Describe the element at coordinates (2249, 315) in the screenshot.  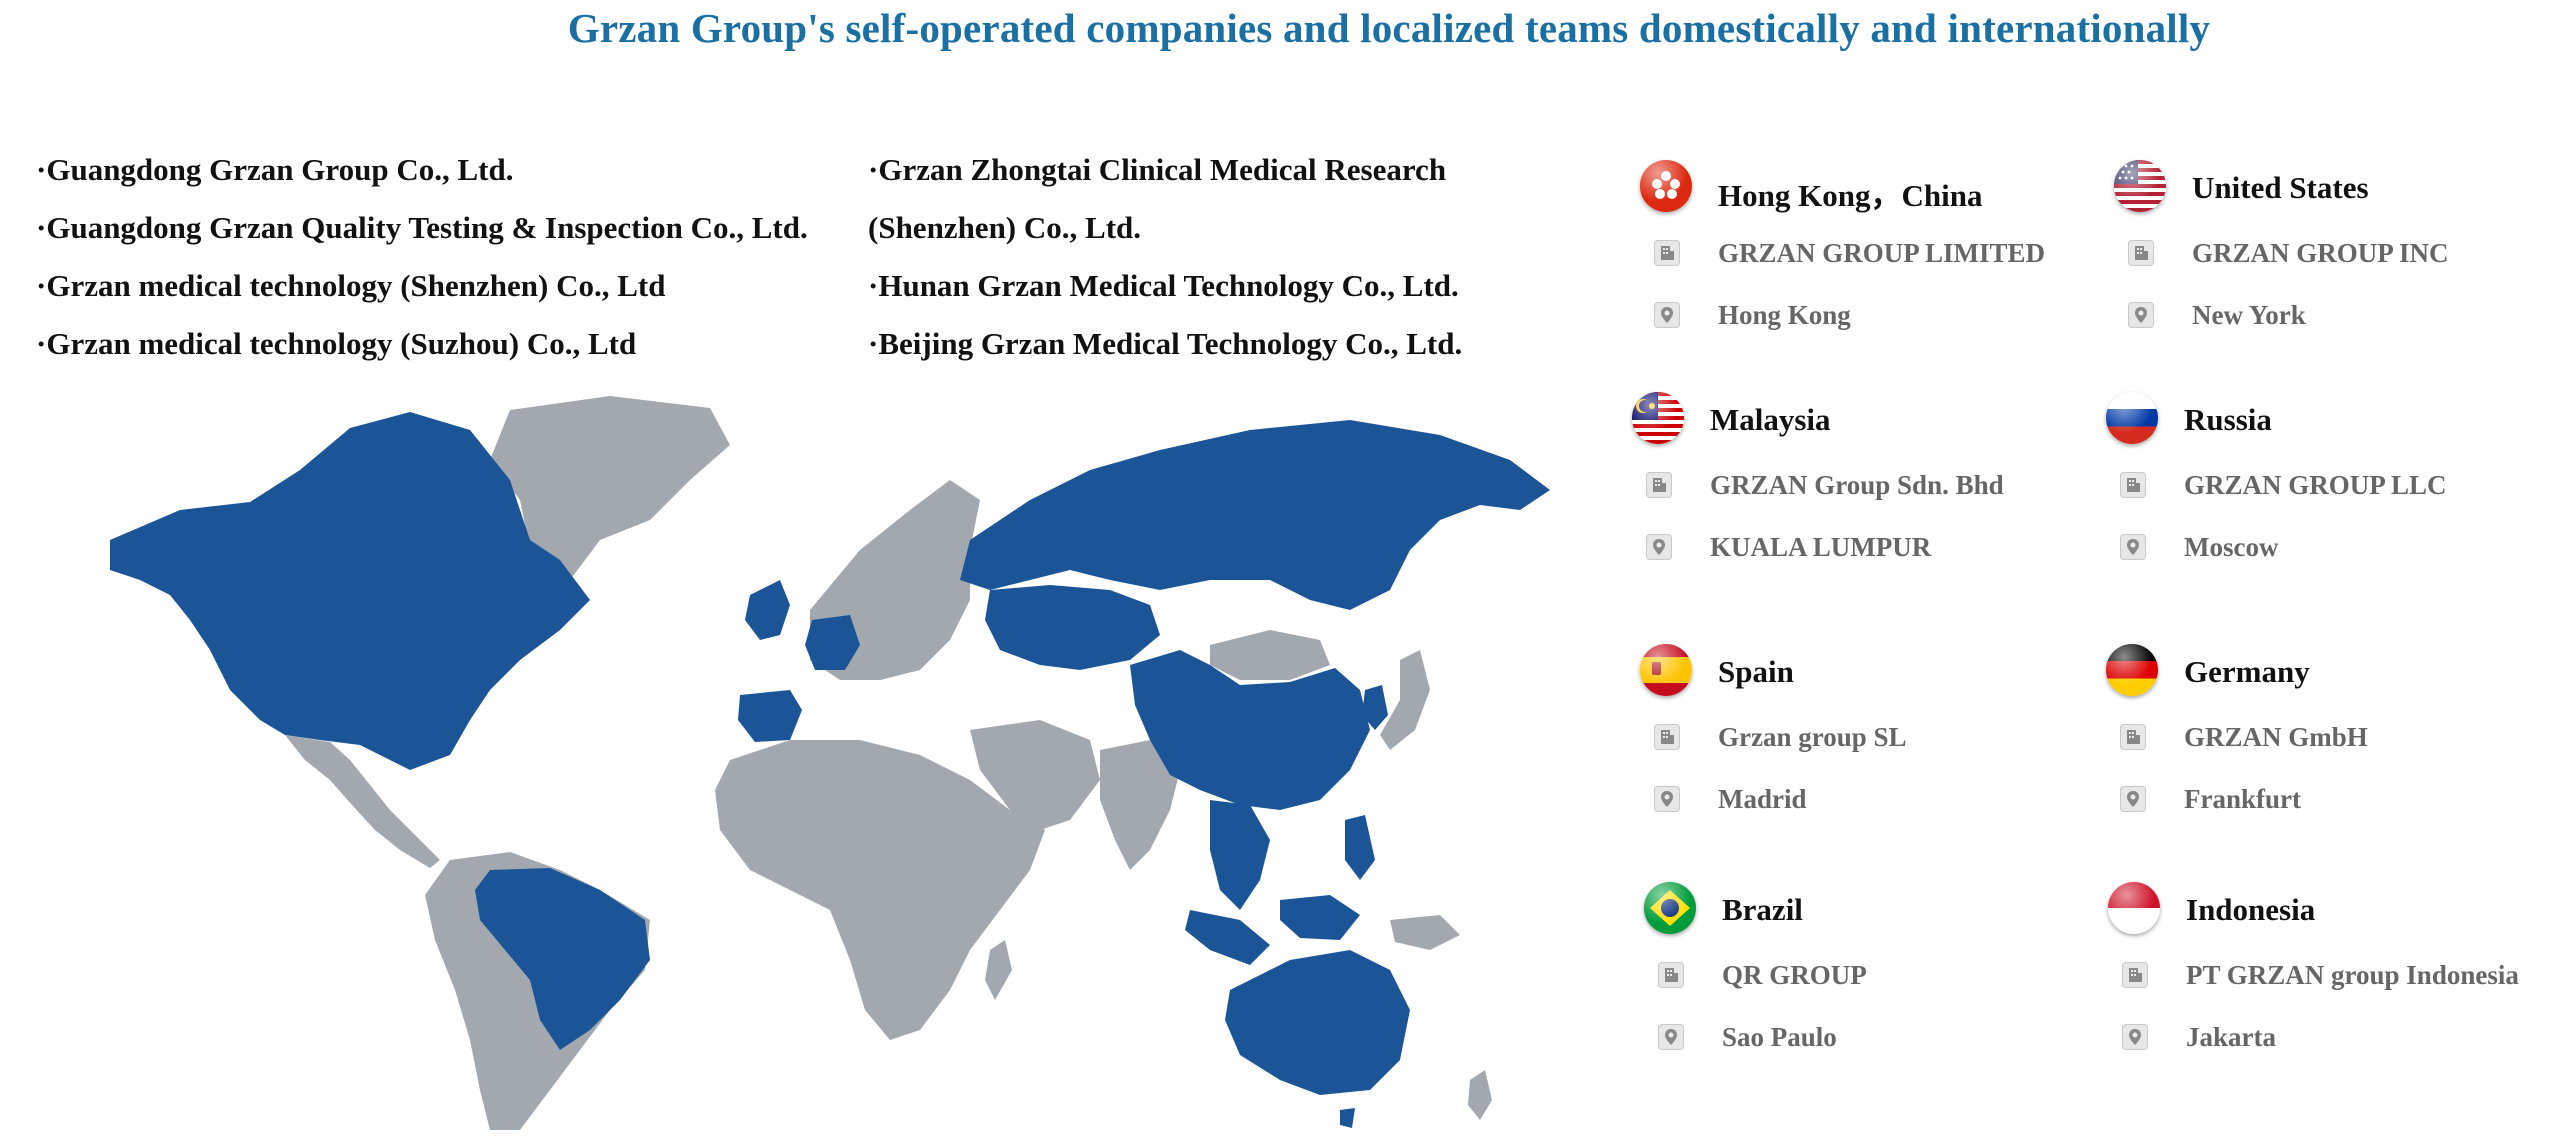
I see `city-name: New York` at that location.